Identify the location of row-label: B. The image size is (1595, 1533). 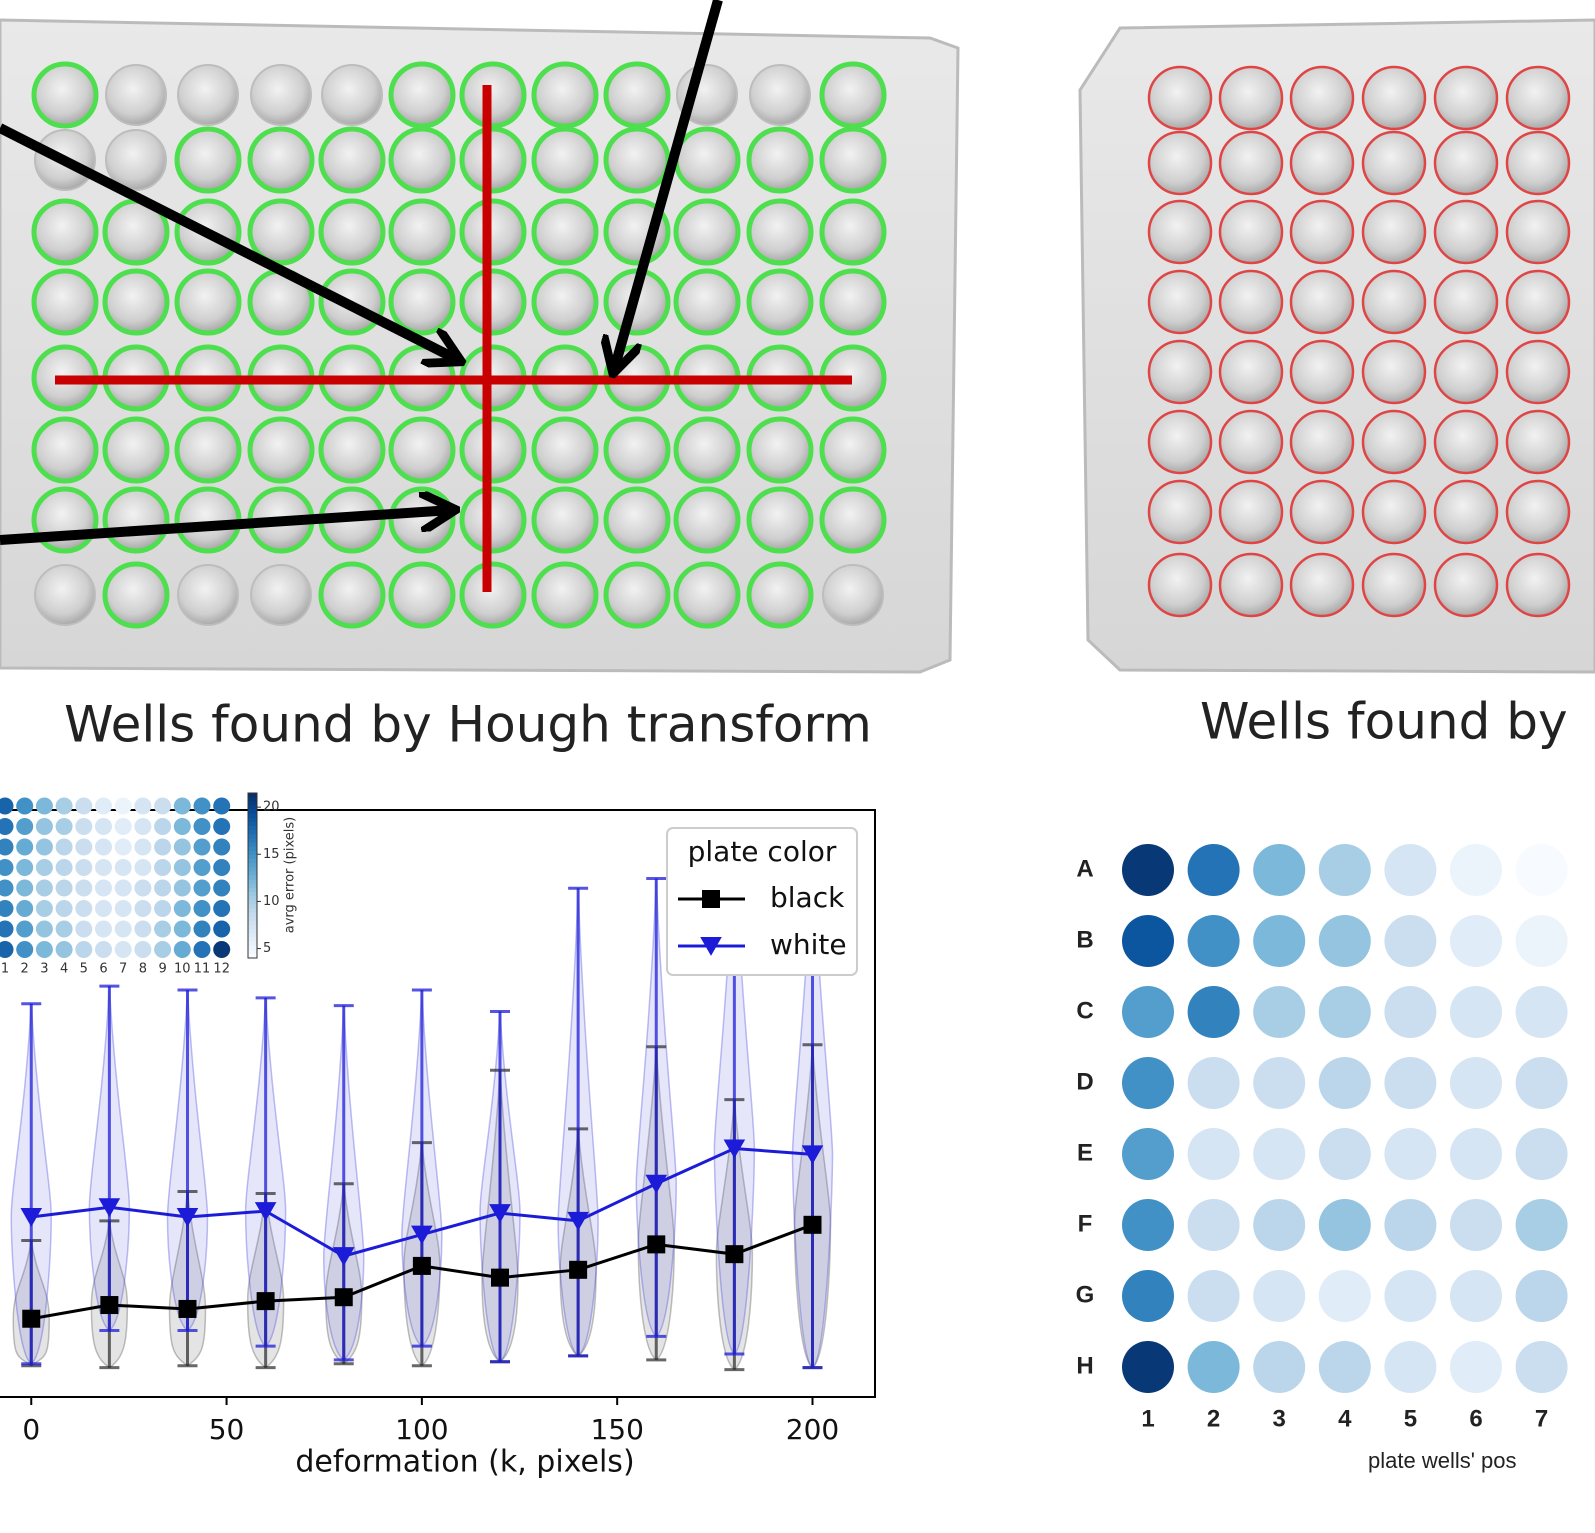
(1084, 939).